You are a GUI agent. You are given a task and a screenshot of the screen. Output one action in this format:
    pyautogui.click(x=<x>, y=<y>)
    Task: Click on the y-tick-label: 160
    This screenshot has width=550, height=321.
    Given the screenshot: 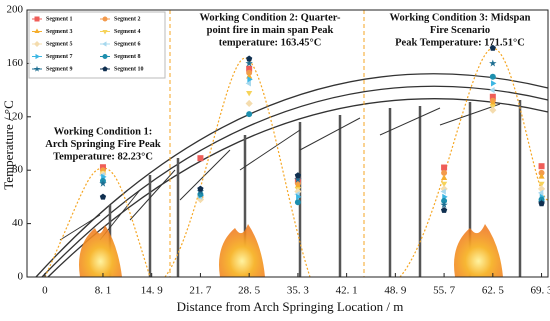 What is the action you would take?
    pyautogui.click(x=15, y=63)
    